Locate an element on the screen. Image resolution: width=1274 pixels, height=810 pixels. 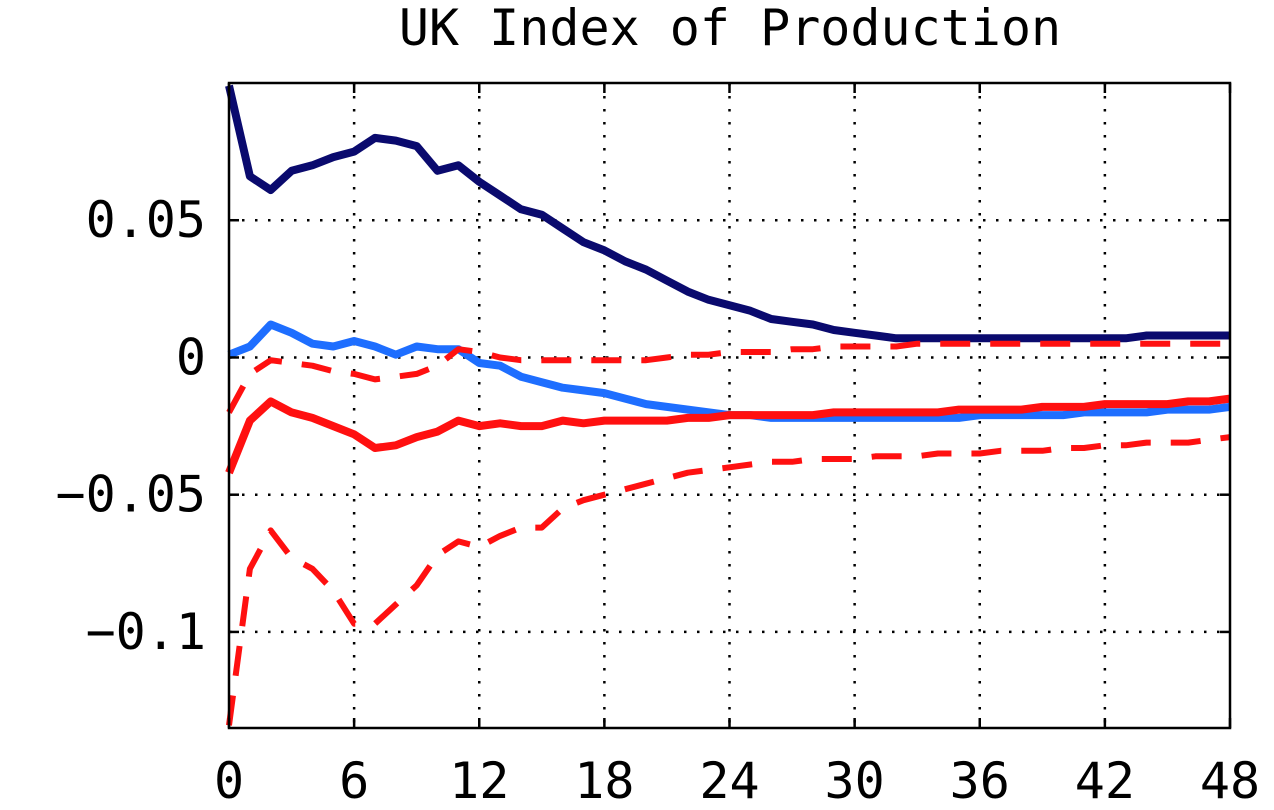
x-tick-label: 30 is located at coordinates (855, 781).